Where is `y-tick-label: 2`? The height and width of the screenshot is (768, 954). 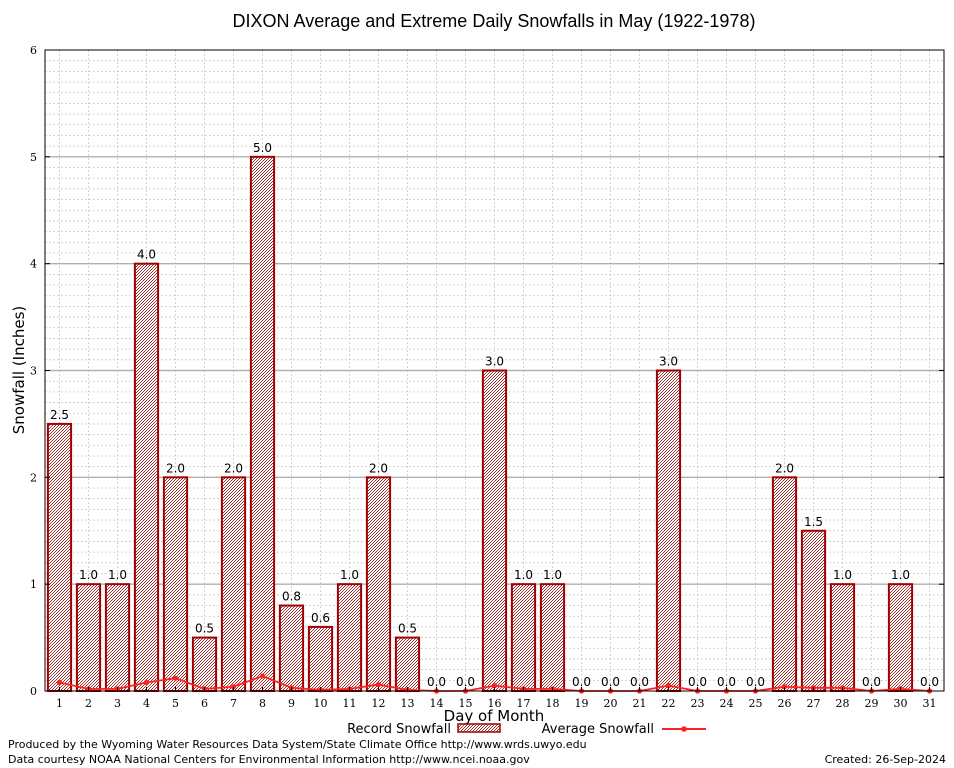
y-tick-label: 2 is located at coordinates (33, 477).